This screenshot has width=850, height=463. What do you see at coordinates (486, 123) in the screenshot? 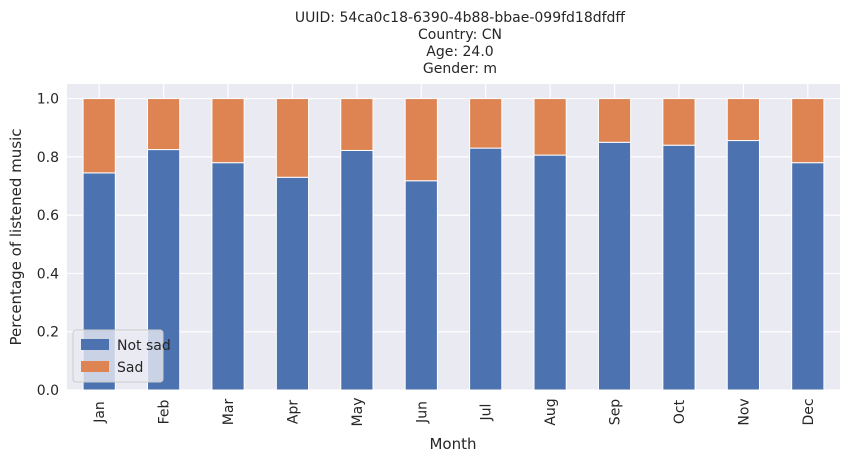
I see `bar-sad-jul` at bounding box center [486, 123].